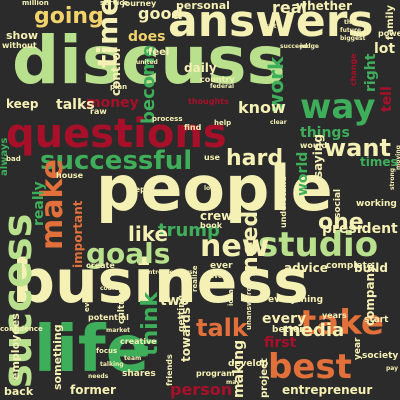  Describe the element at coordinates (159, 52) in the screenshot. I see `word-feel: feel` at that location.